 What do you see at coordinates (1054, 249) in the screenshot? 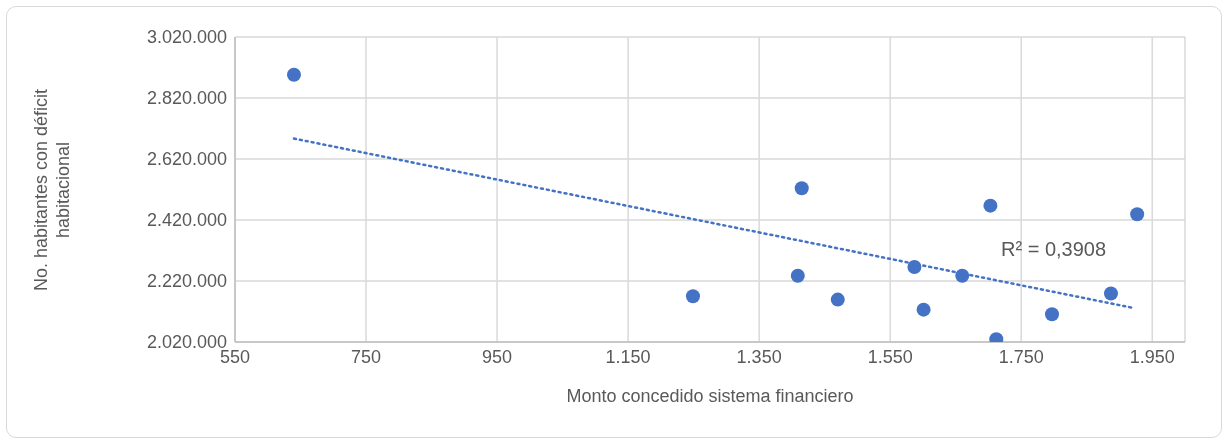
I see `annotation: R² = 0,3908` at bounding box center [1054, 249].